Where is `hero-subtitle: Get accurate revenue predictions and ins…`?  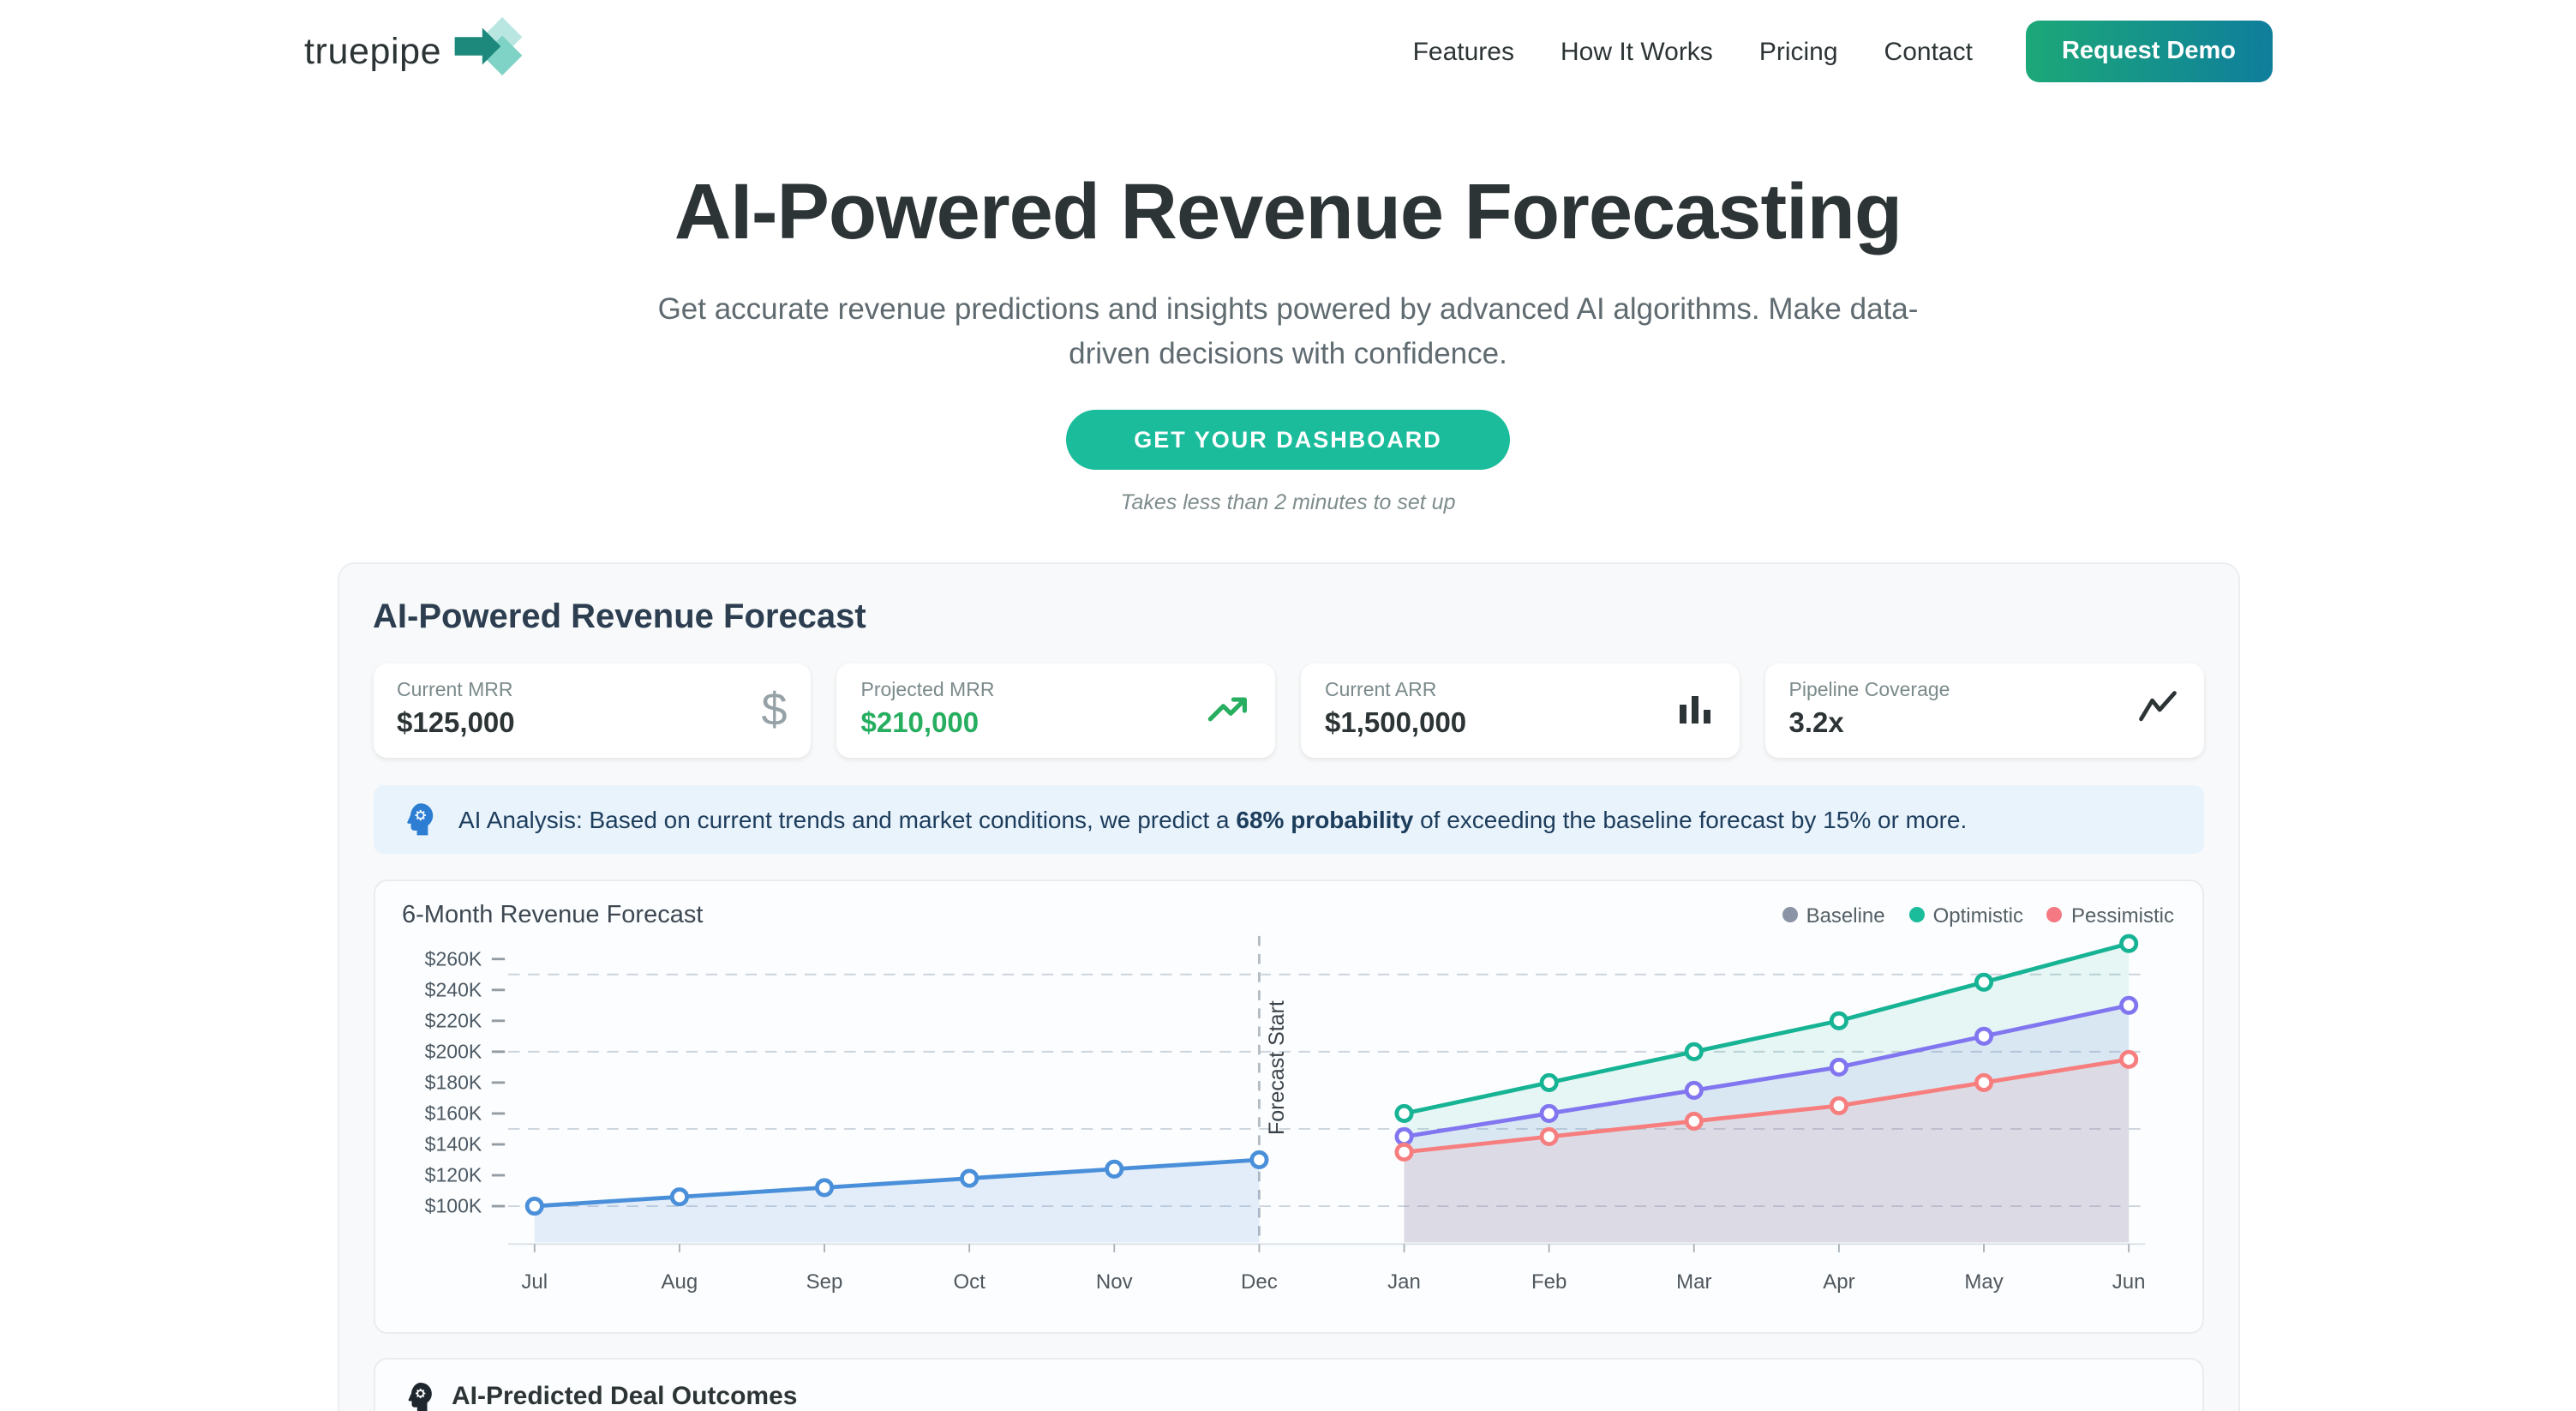 hero-subtitle: Get accurate revenue predictions and ins… is located at coordinates (1288, 331).